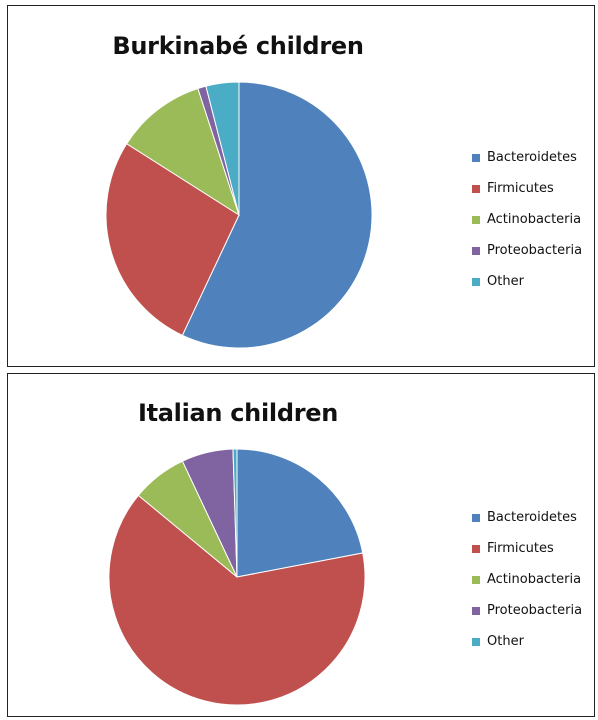 This screenshot has height=720, width=598. I want to click on chart-title: Burkinabé children, so click(238, 46).